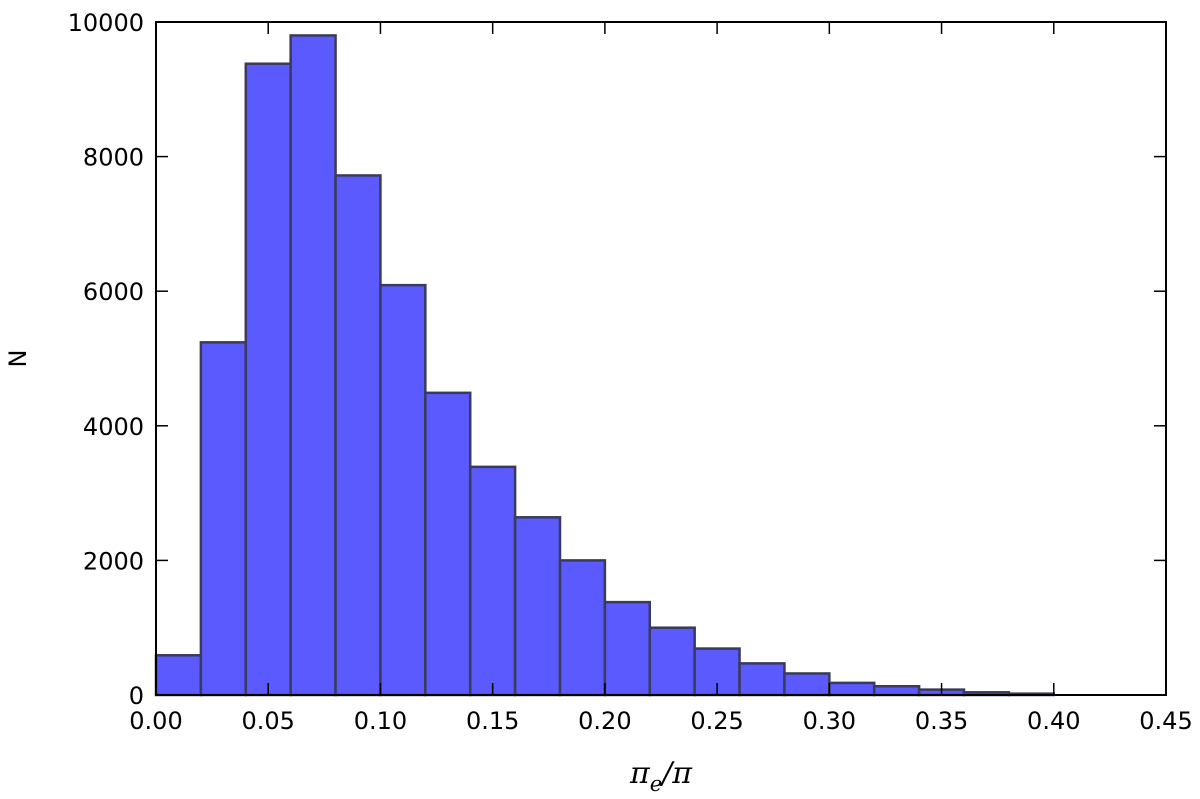  Describe the element at coordinates (268, 721) in the screenshot. I see `x-tick-label: 0.05` at that location.